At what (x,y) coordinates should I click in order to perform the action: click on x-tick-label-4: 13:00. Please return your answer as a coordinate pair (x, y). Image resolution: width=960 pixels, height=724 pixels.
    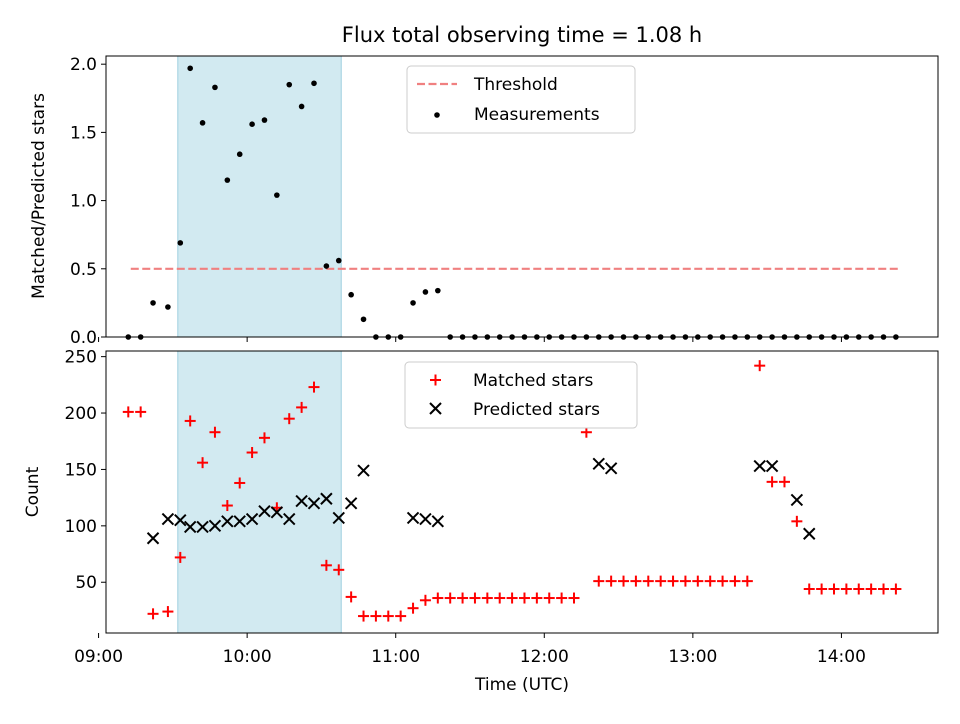
    Looking at the image, I should click on (692, 657).